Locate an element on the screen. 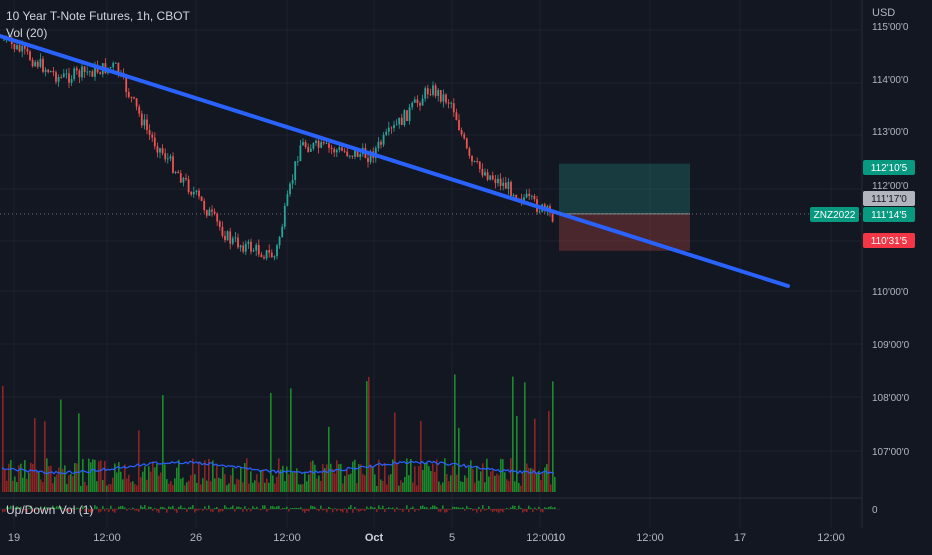 The height and width of the screenshot is (555, 932). price-tick: 113'00'0 is located at coordinates (890, 132).